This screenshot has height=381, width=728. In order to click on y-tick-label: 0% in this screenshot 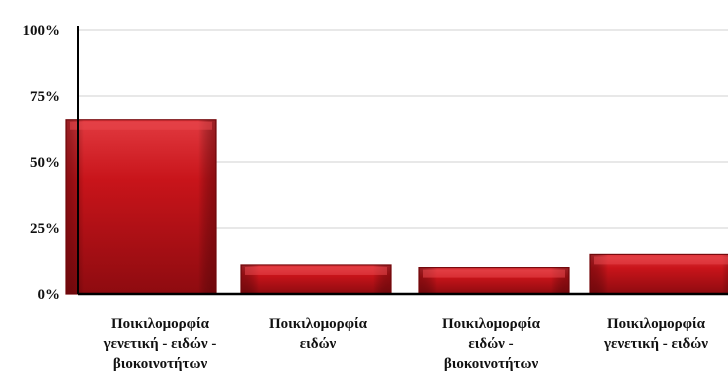, I will do `click(49, 295)`.